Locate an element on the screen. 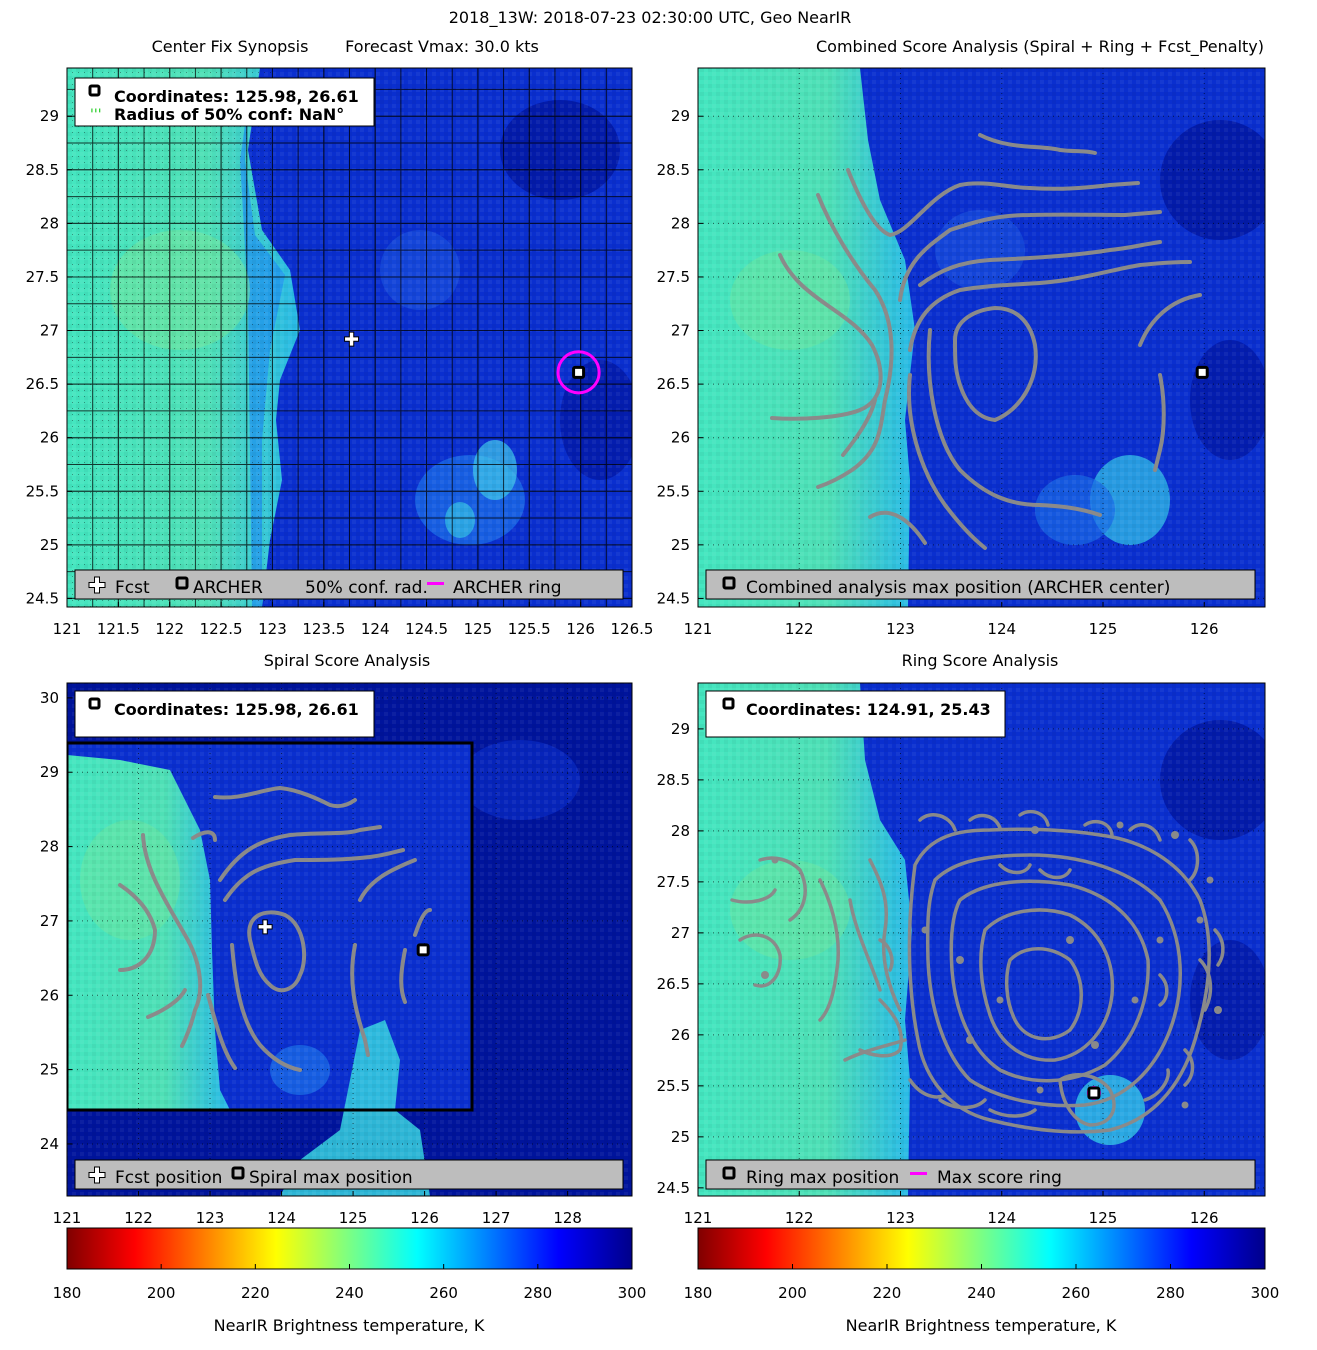  panel3-title: Spiral Score Analysis is located at coordinates (347, 660).